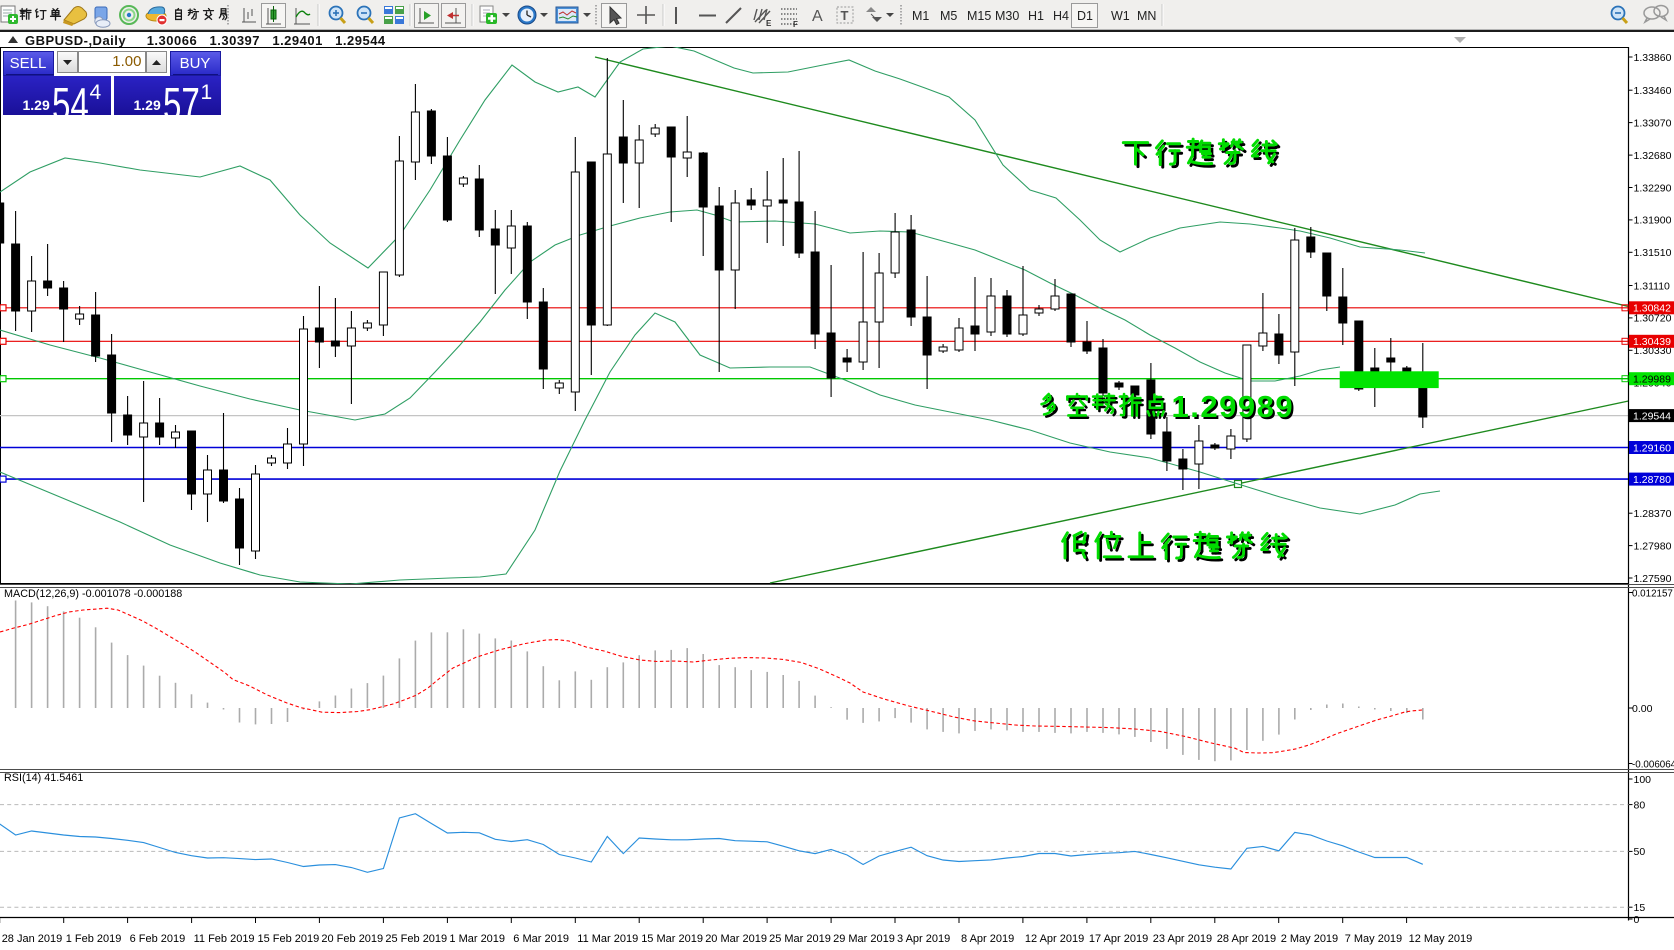  I want to click on svg-text: 1.28780, so click(1652, 480).